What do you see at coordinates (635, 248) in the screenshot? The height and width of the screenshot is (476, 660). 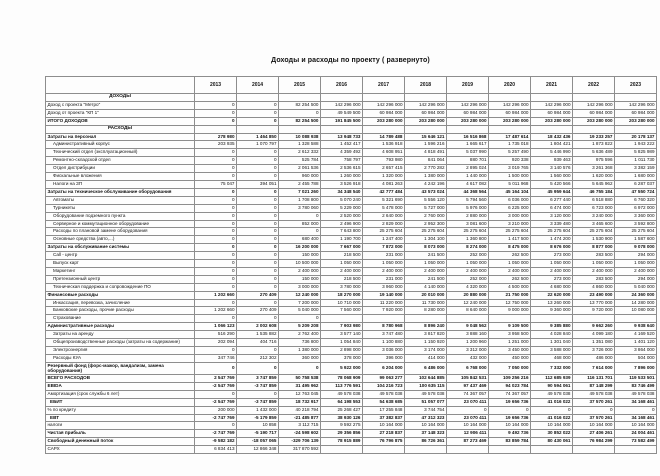 I see `value-cell: 9 078 000` at bounding box center [635, 248].